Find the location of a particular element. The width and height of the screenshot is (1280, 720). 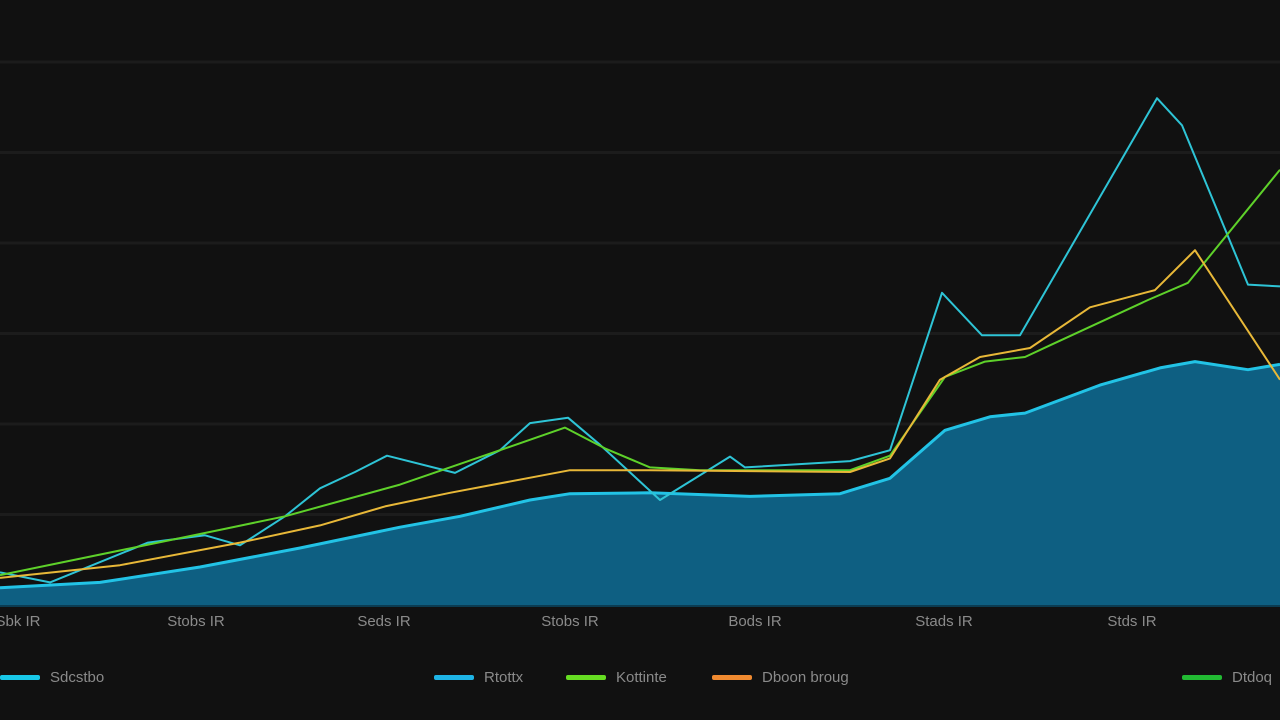

legend-item: Dboon broug is located at coordinates (780, 677).